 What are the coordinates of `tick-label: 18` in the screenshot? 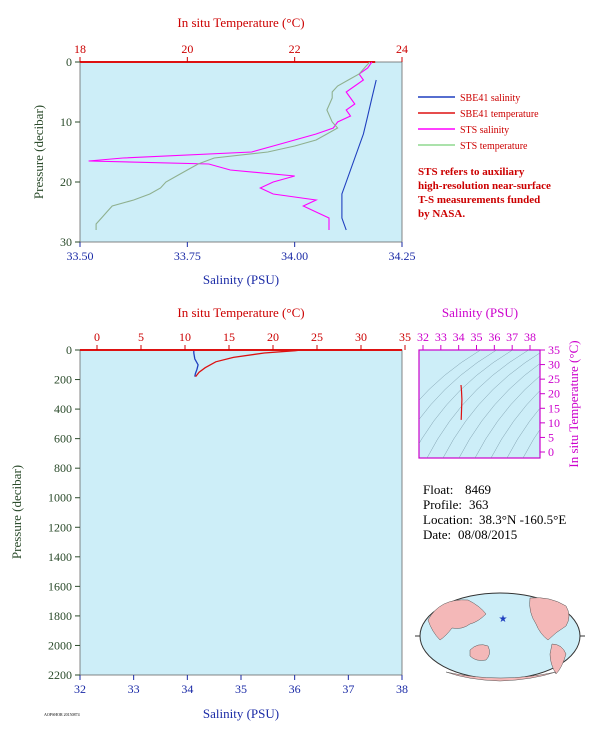 It's located at (80, 49).